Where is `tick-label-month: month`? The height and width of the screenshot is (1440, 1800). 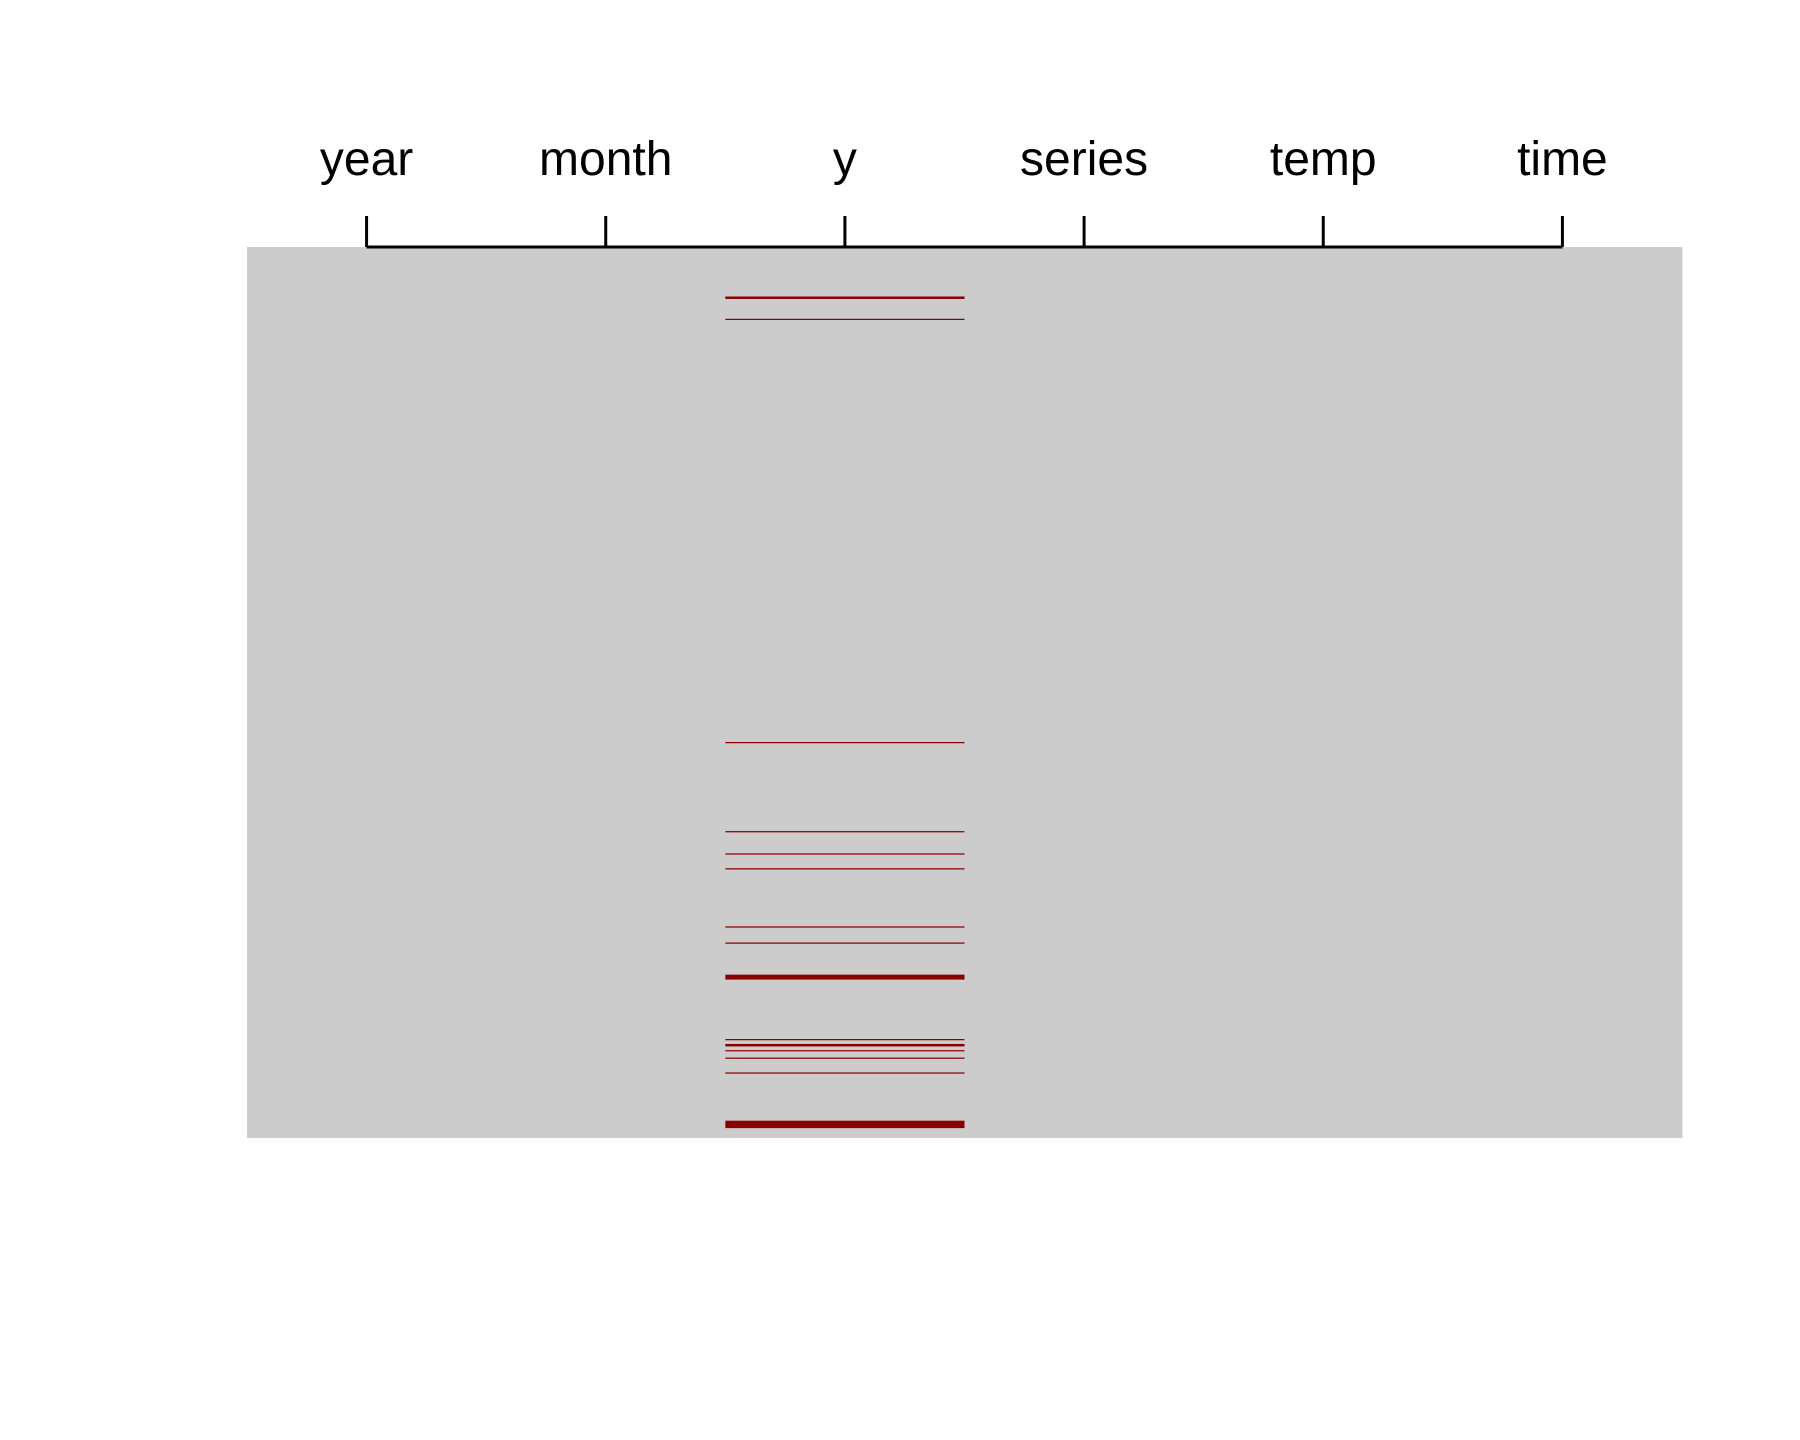 tick-label-month: month is located at coordinates (605, 159).